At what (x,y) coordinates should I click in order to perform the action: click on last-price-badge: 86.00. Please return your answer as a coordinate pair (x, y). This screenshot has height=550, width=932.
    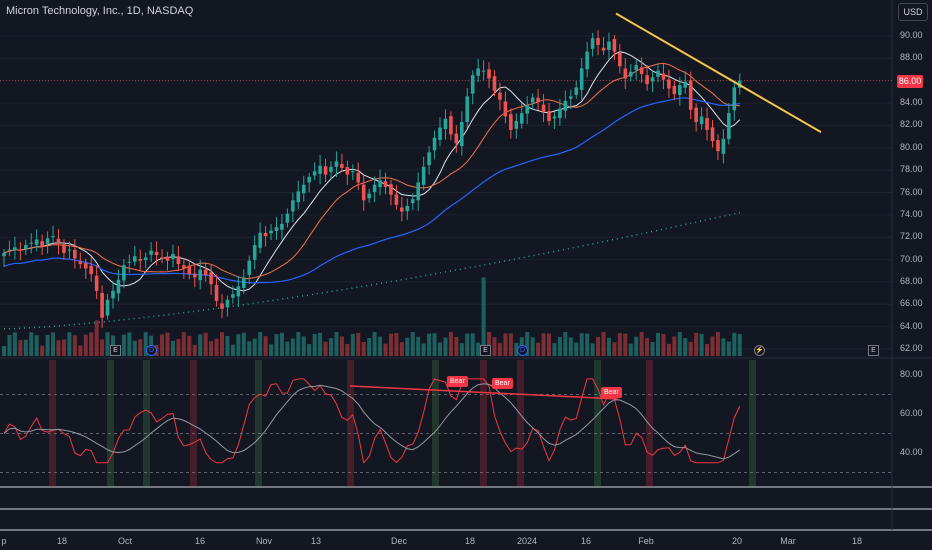
    Looking at the image, I should click on (910, 81).